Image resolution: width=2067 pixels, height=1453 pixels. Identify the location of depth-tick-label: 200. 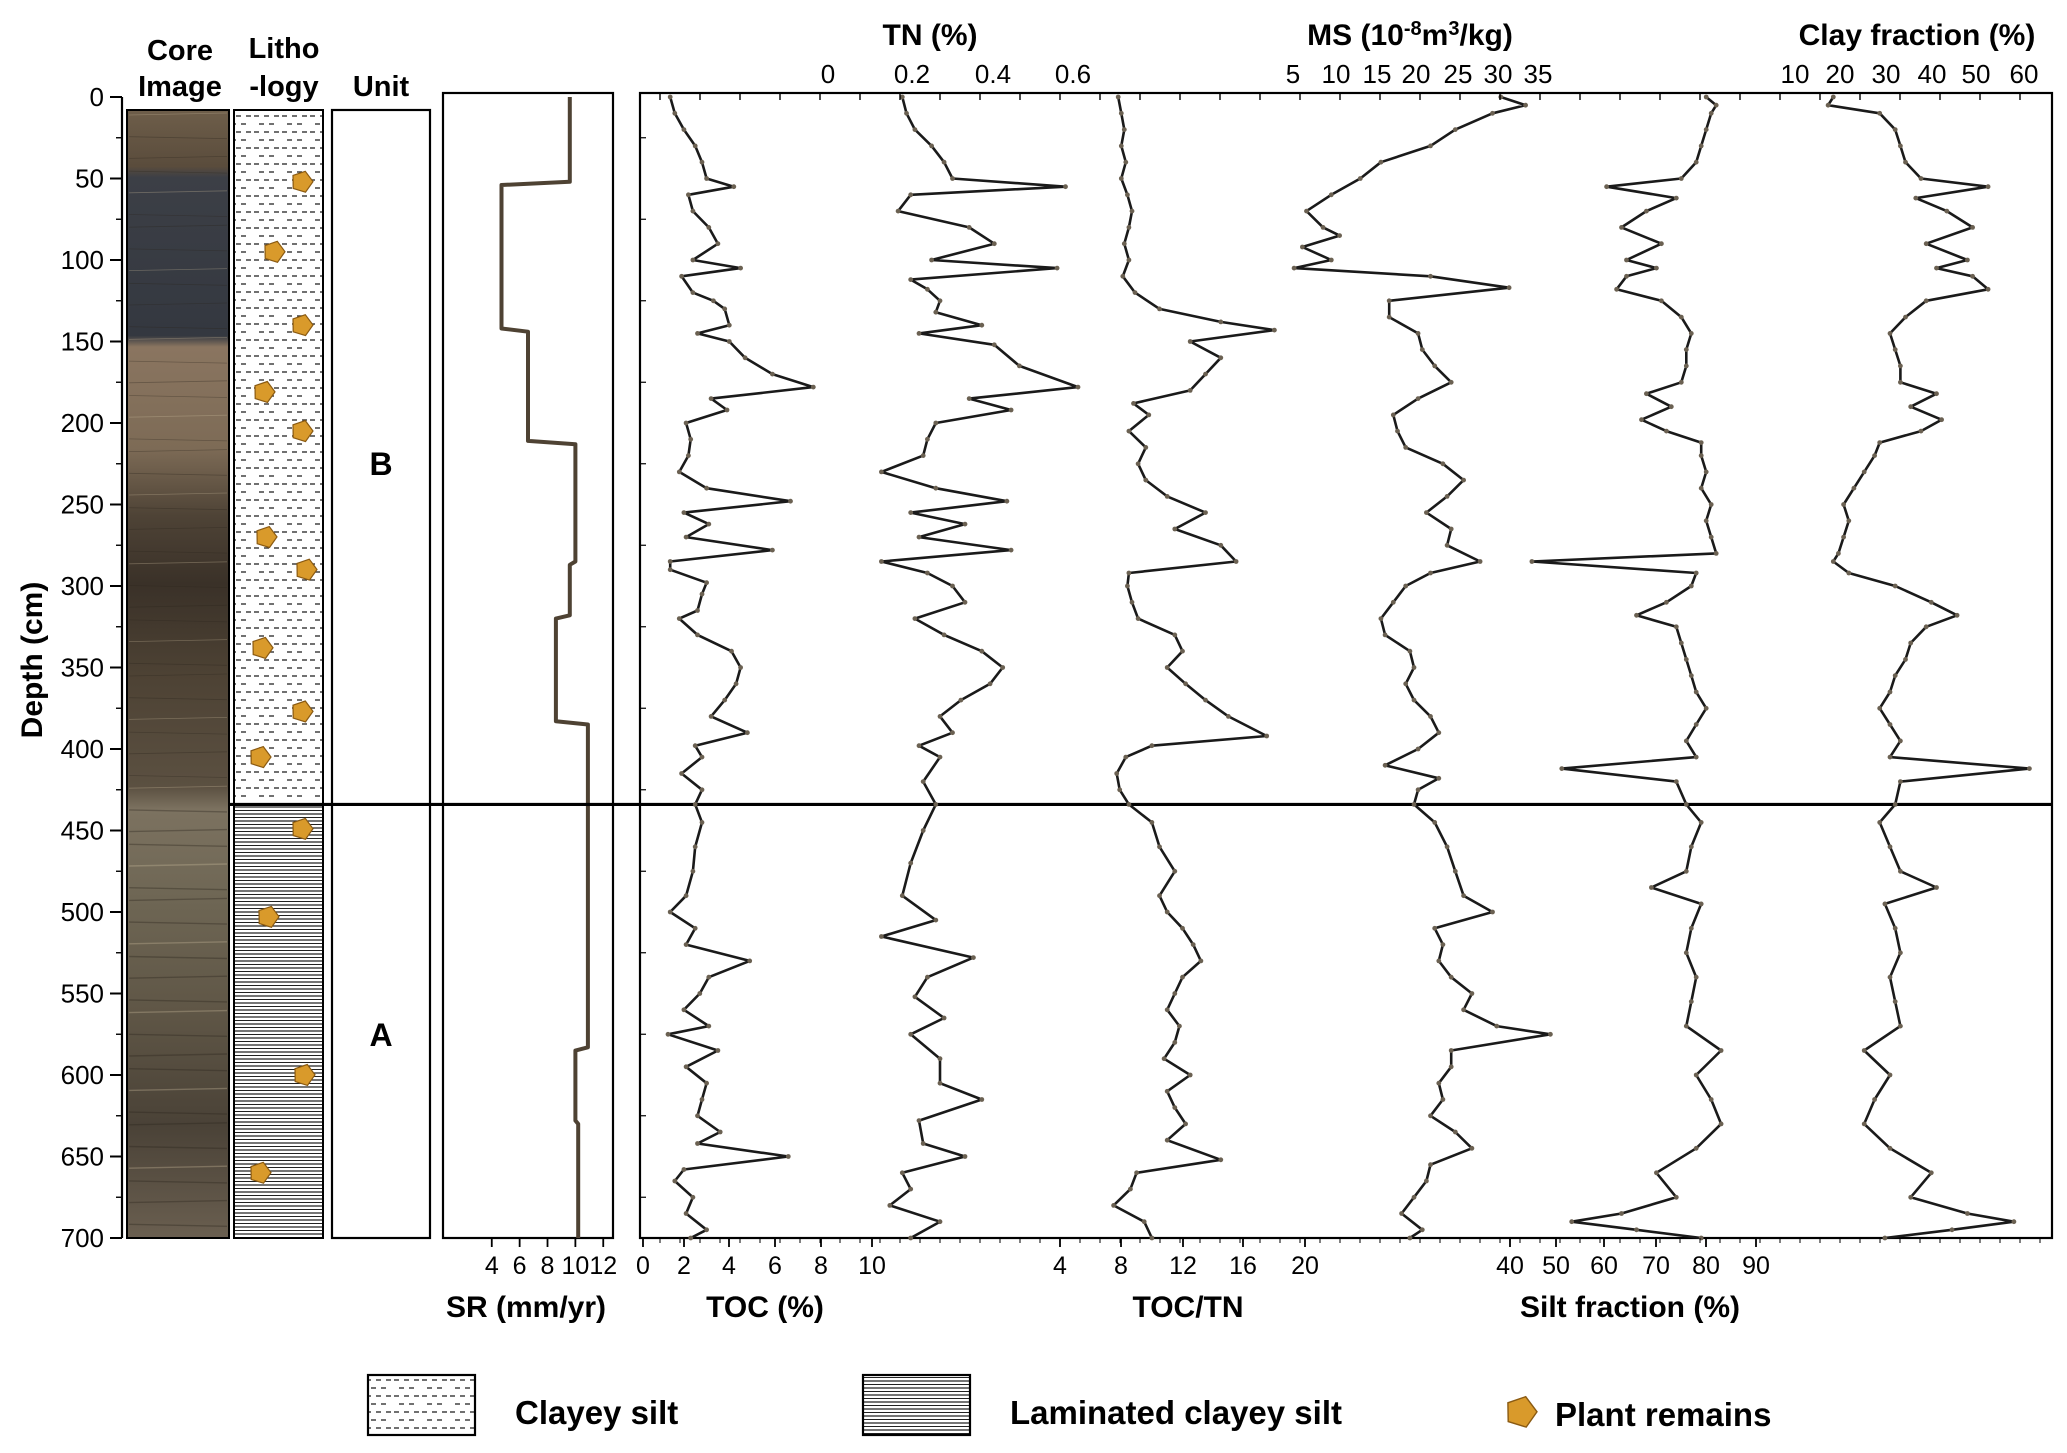
(82, 423).